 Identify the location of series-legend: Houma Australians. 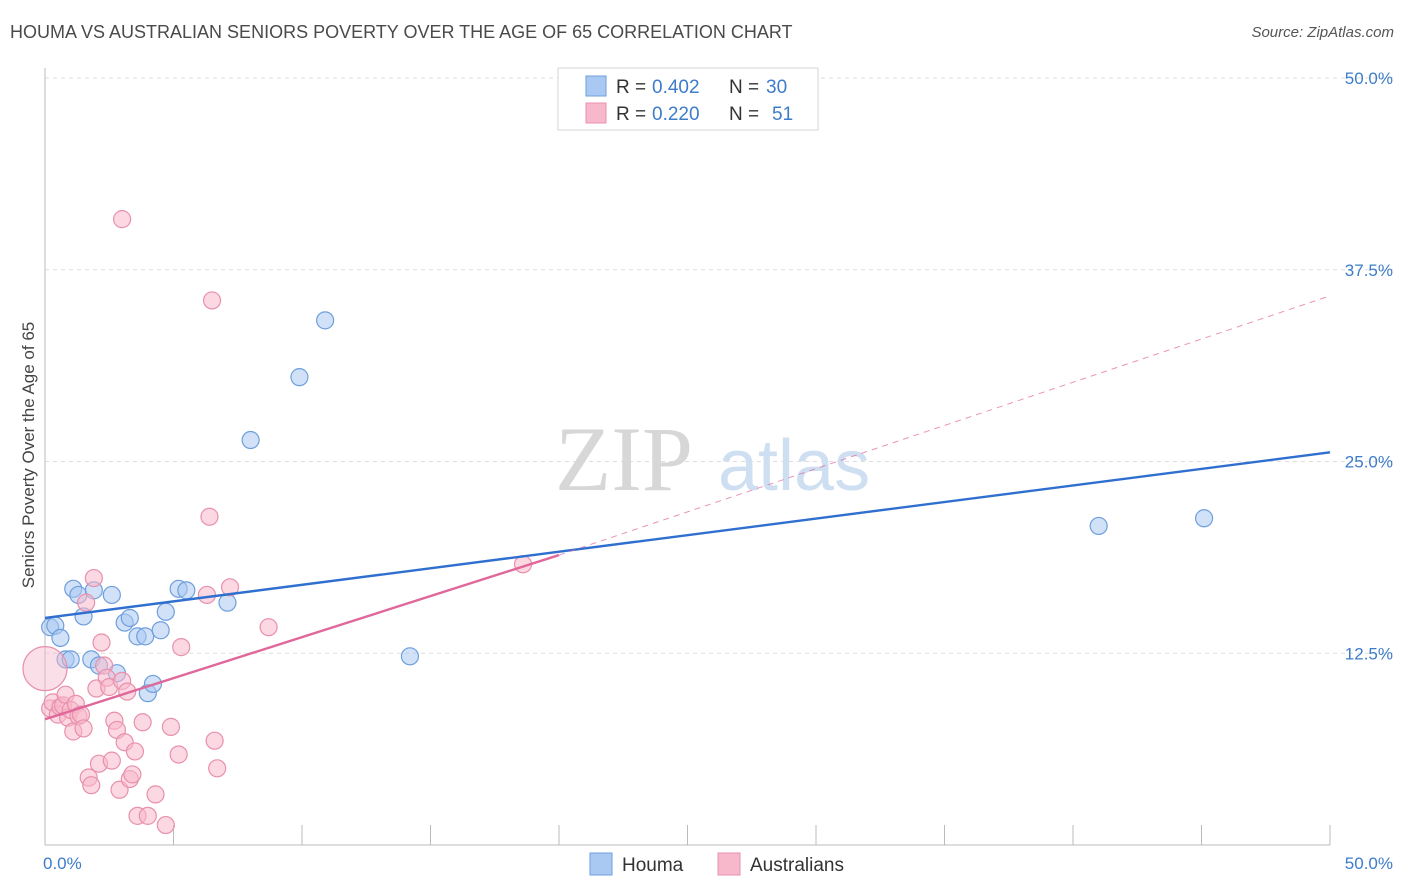
(716, 864).